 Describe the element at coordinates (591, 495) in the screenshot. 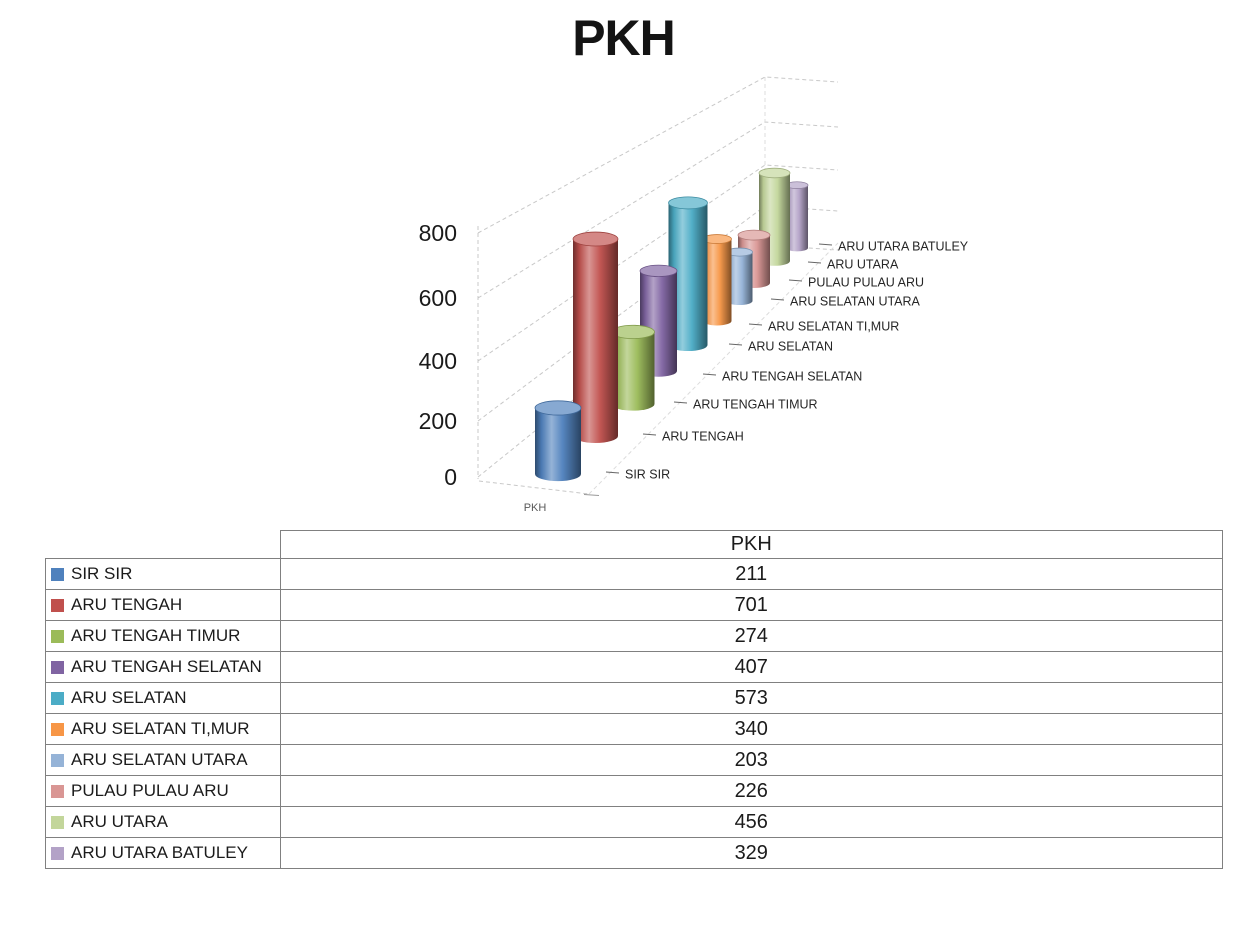

I see `axis-corner-tick` at that location.